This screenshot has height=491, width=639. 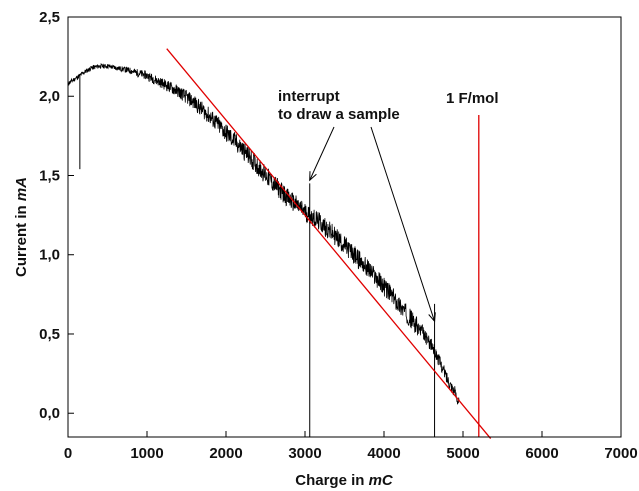 I want to click on x-tick-label: 3000, so click(x=304, y=453).